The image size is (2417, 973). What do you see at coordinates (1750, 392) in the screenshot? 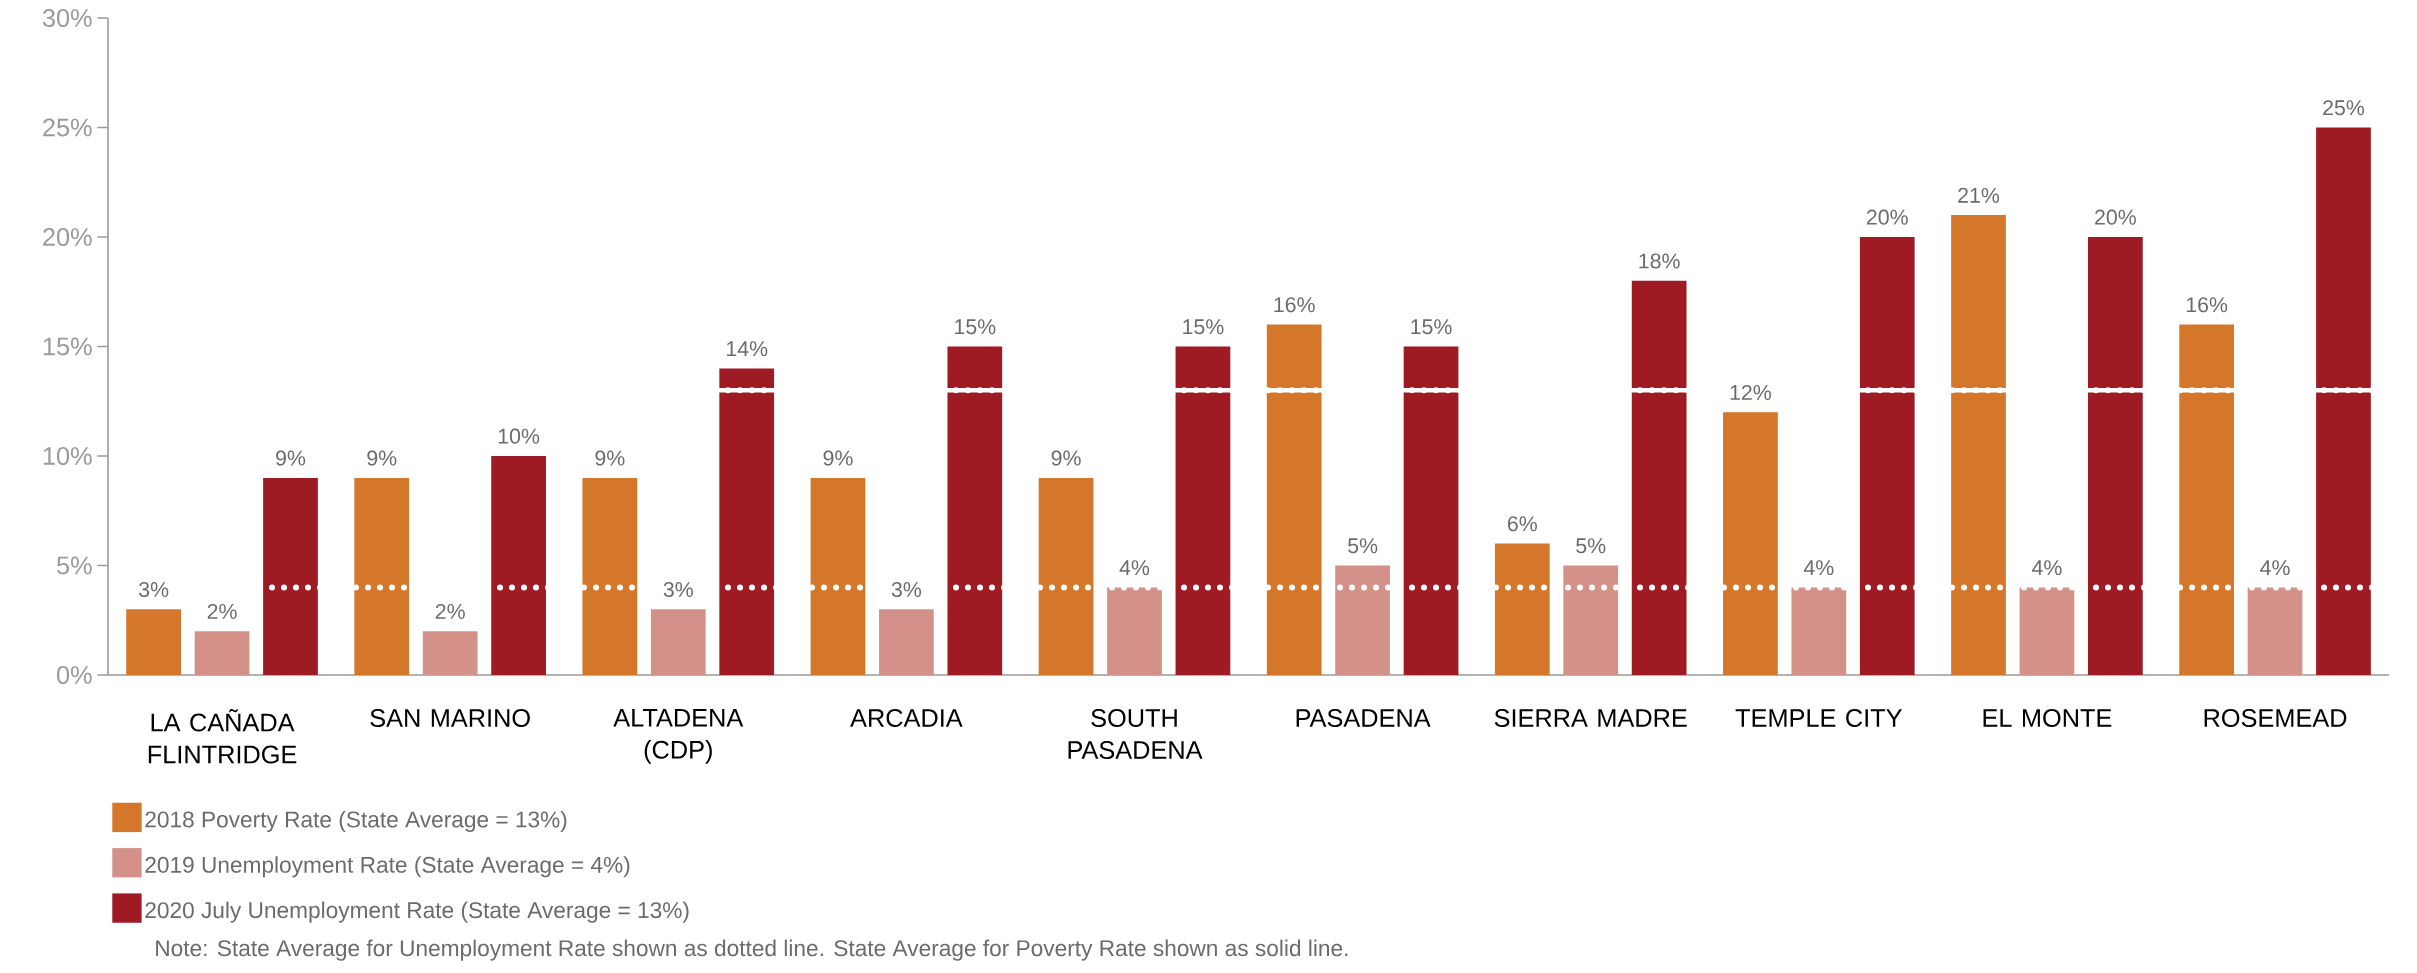
I see `data-label: 12%` at bounding box center [1750, 392].